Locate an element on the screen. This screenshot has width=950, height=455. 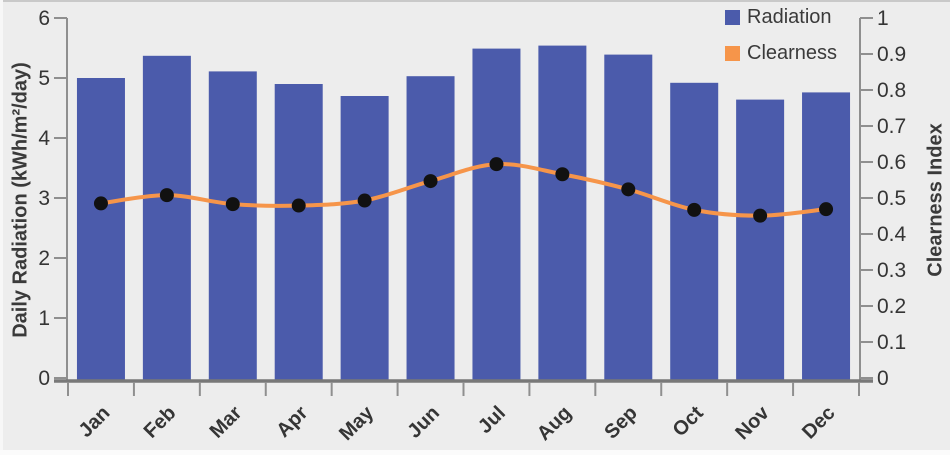
legend: Radiation Clearness is located at coordinates (781, 42).